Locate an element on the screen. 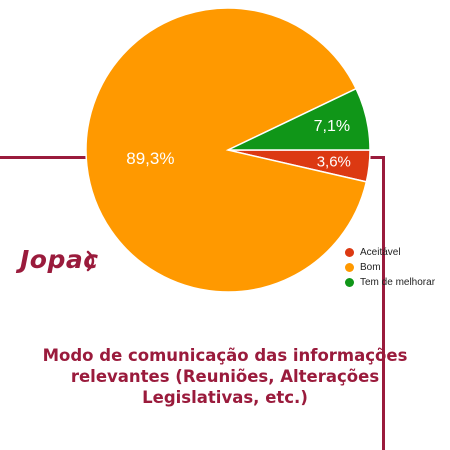 This screenshot has height=450, width=450. chart-legend: Aceitável Bom Tem de melhorar is located at coordinates (390, 267).